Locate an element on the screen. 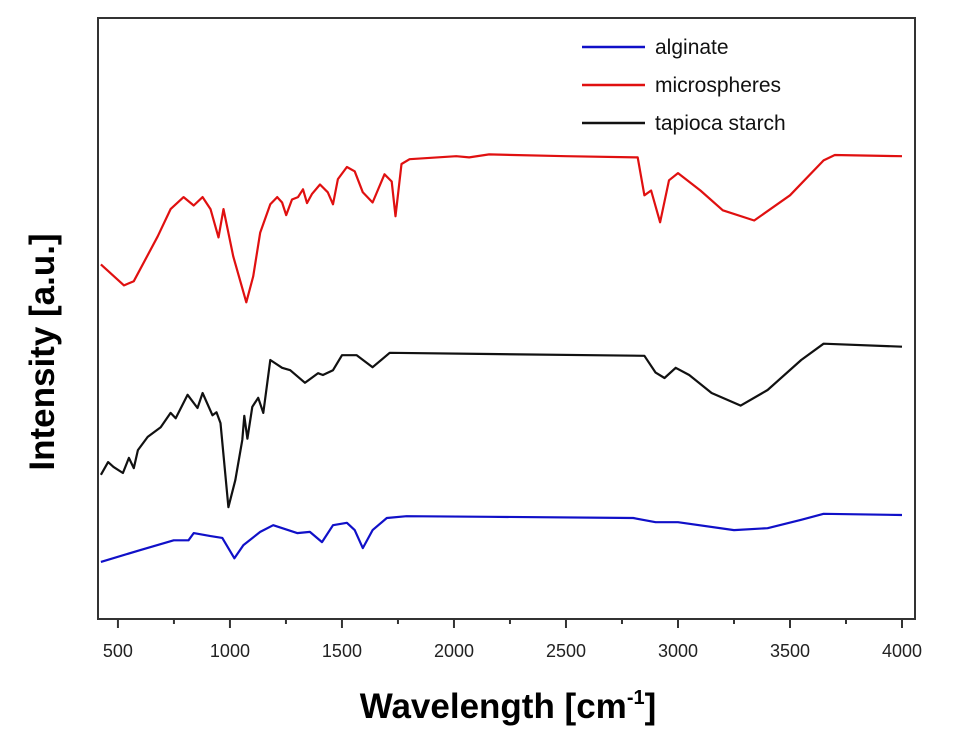 Image resolution: width=955 pixels, height=752 pixels. x-tick-label: 4000 is located at coordinates (902, 651).